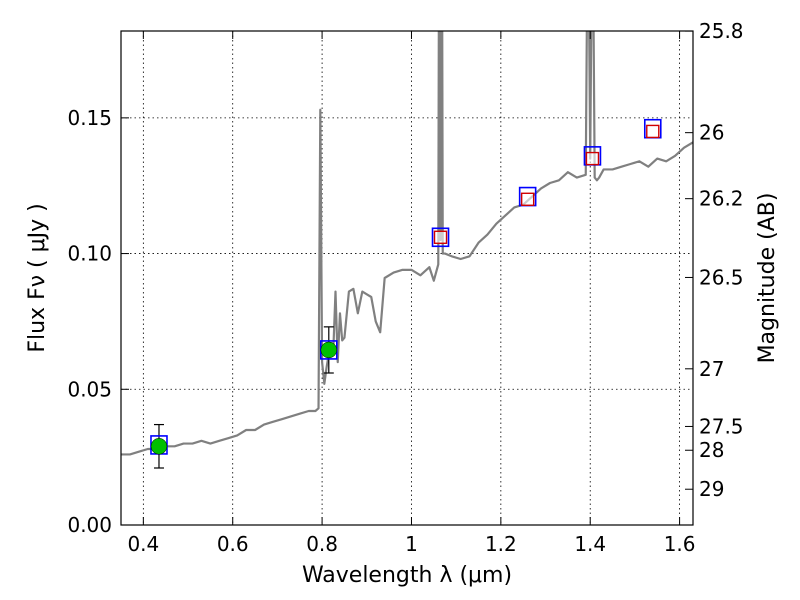  I want to click on x-tick-label: 1, so click(411, 544).